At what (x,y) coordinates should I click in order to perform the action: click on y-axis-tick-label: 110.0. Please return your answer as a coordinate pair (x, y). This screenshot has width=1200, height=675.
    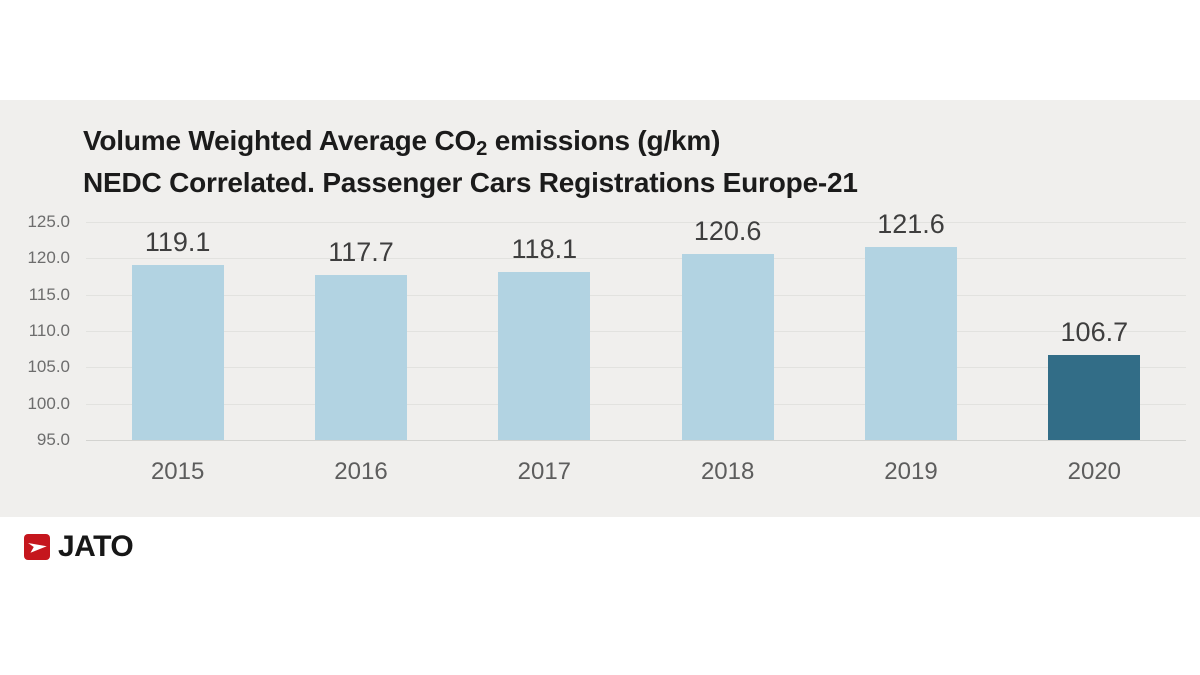
    Looking at the image, I should click on (49, 330).